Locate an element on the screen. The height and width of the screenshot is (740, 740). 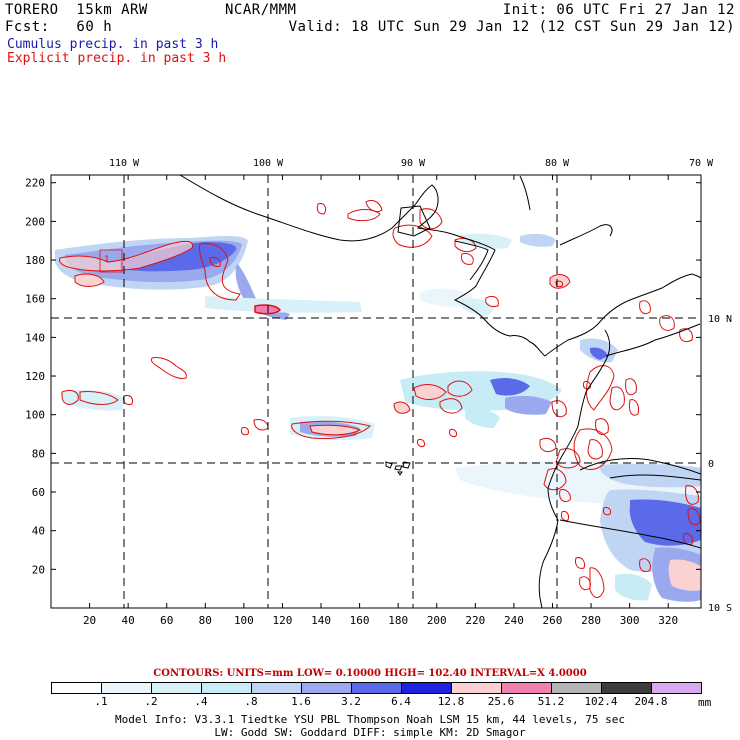
legend-value: 1.6 is located at coordinates (301, 701).